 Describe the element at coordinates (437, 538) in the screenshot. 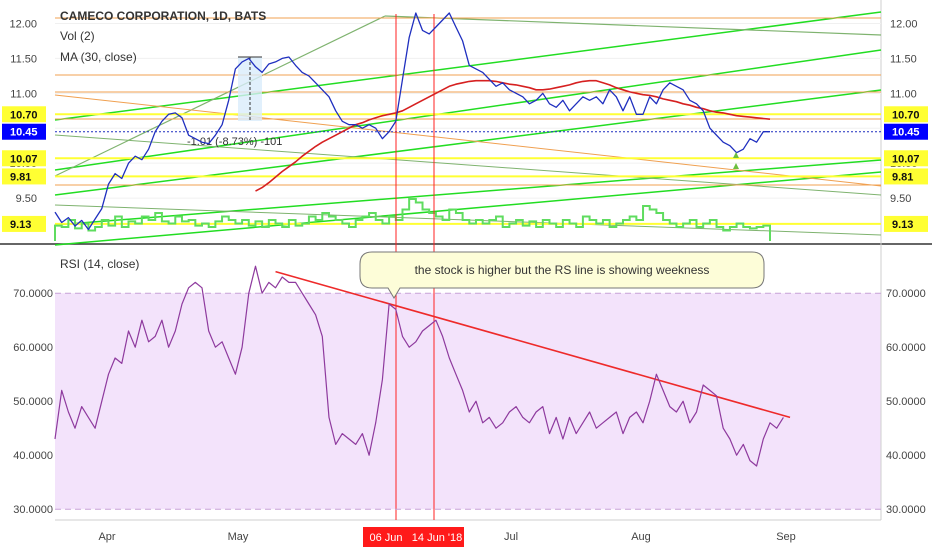

I see `x-highlight-14-jun: 14 Jun '18` at that location.